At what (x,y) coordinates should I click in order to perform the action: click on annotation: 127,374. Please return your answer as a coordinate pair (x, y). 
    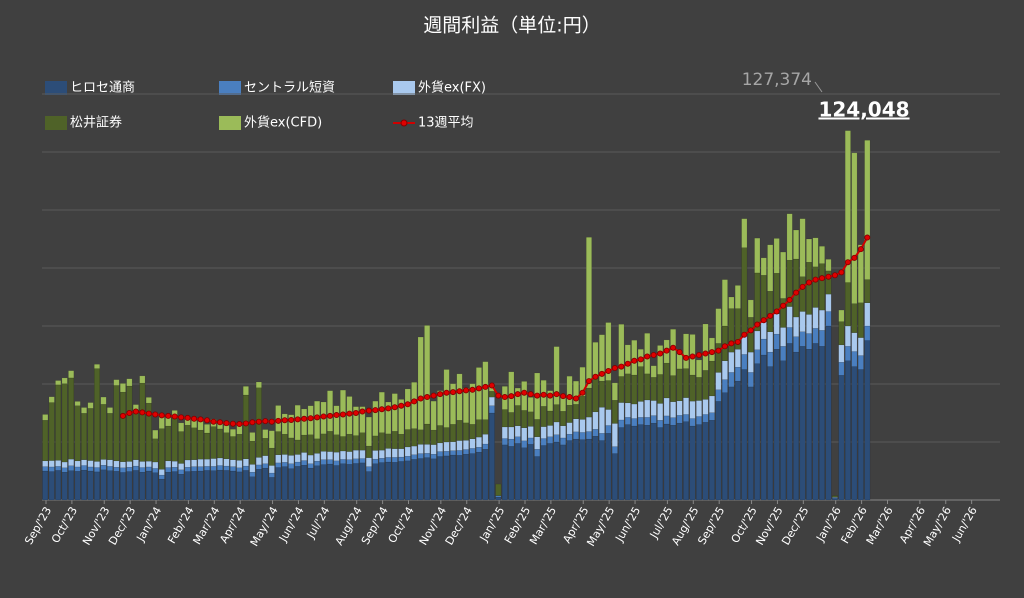
    Looking at the image, I should click on (777, 80).